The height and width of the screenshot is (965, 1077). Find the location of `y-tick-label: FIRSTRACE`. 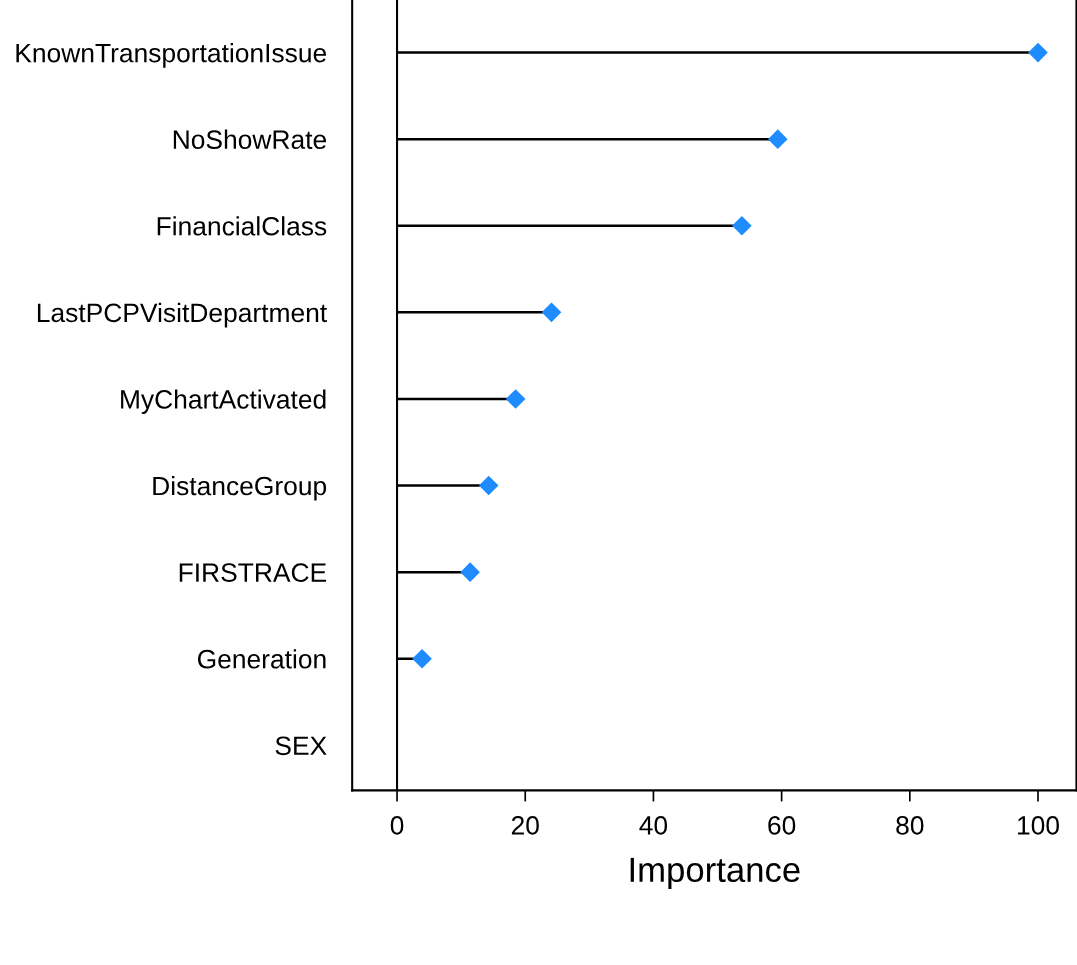

y-tick-label: FIRSTRACE is located at coordinates (253, 572).